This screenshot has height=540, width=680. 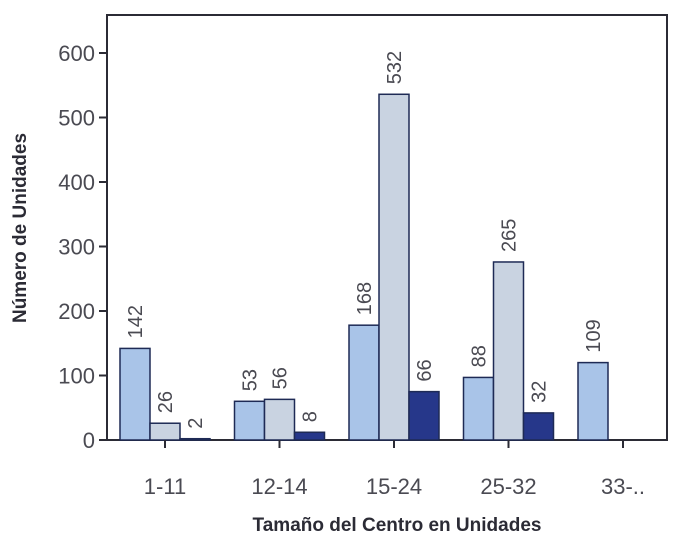 What do you see at coordinates (281, 378) in the screenshot?
I see `bar-value-label: 56` at bounding box center [281, 378].